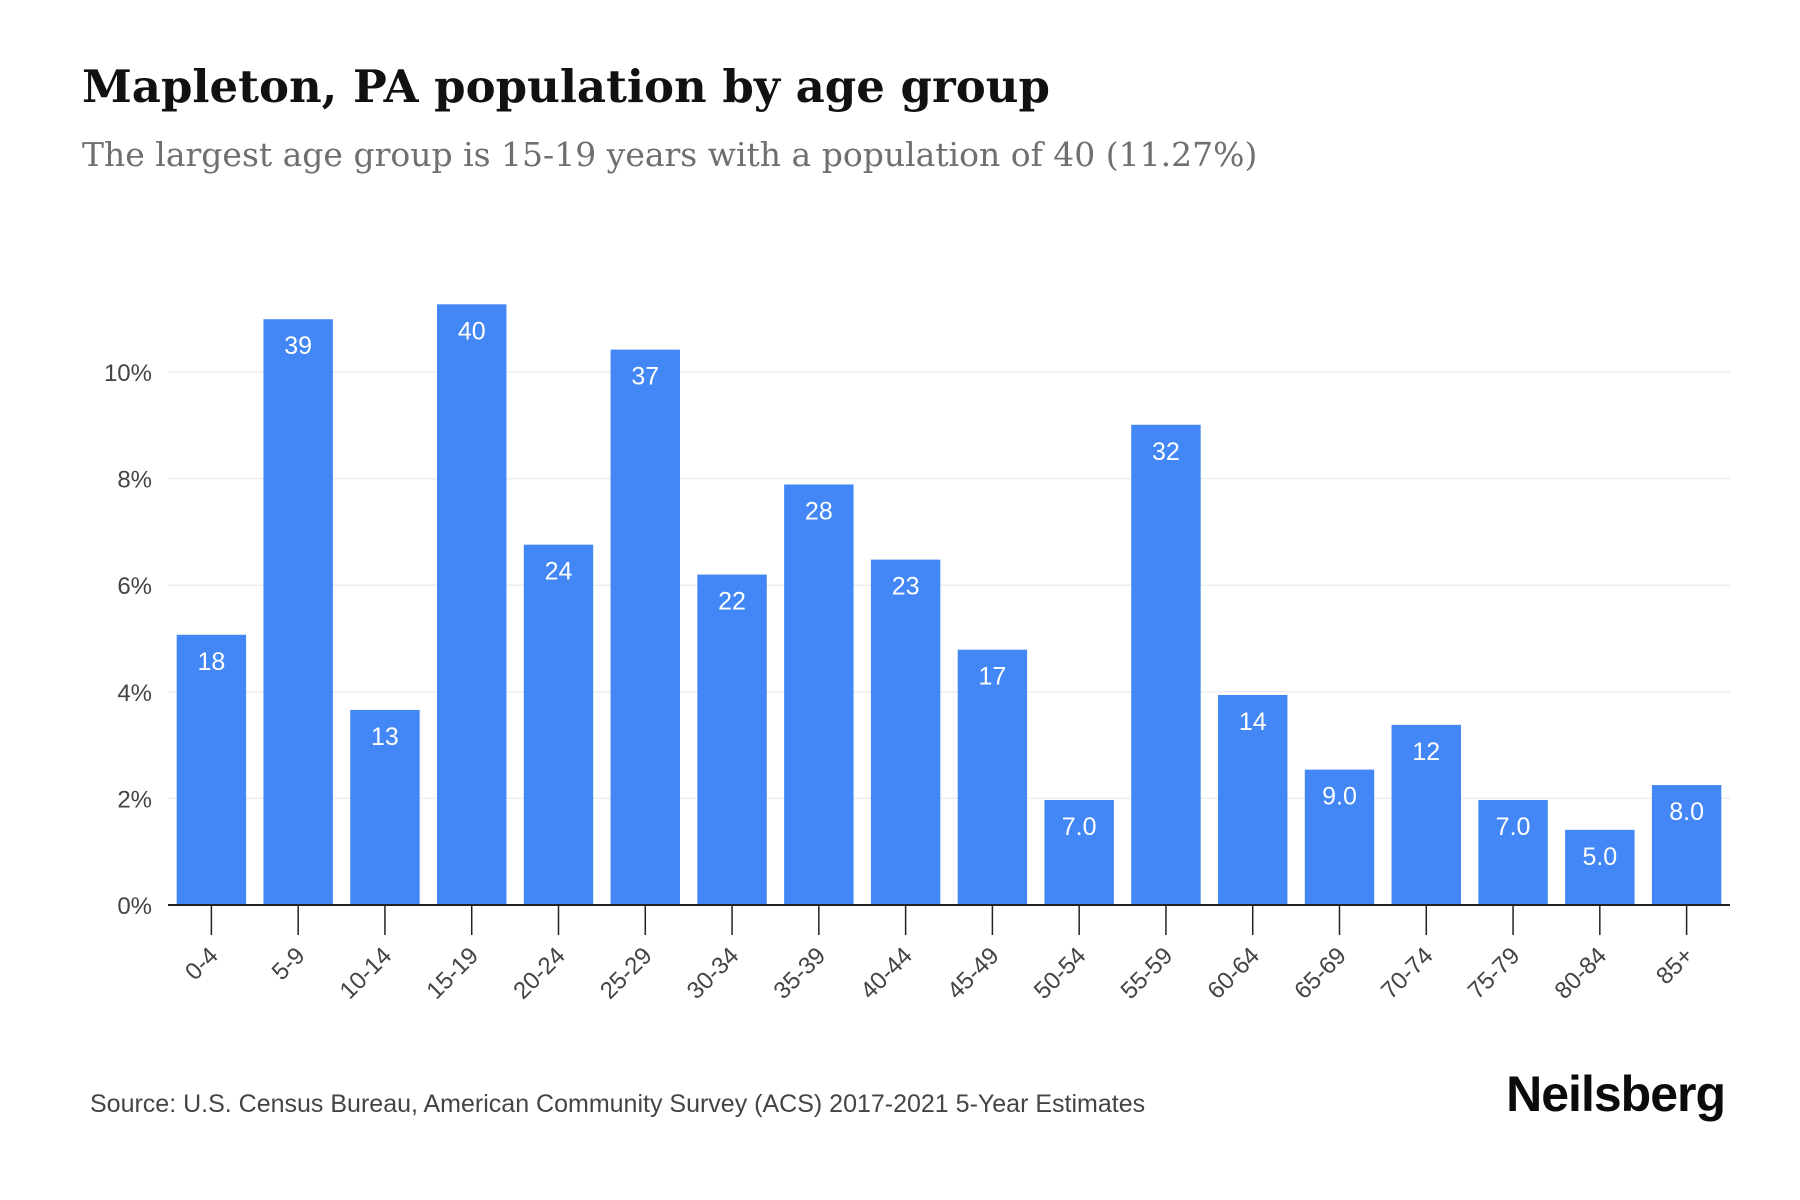 This screenshot has width=1800, height=1200. What do you see at coordinates (366, 973) in the screenshot?
I see `x-tick-label: 10-14` at bounding box center [366, 973].